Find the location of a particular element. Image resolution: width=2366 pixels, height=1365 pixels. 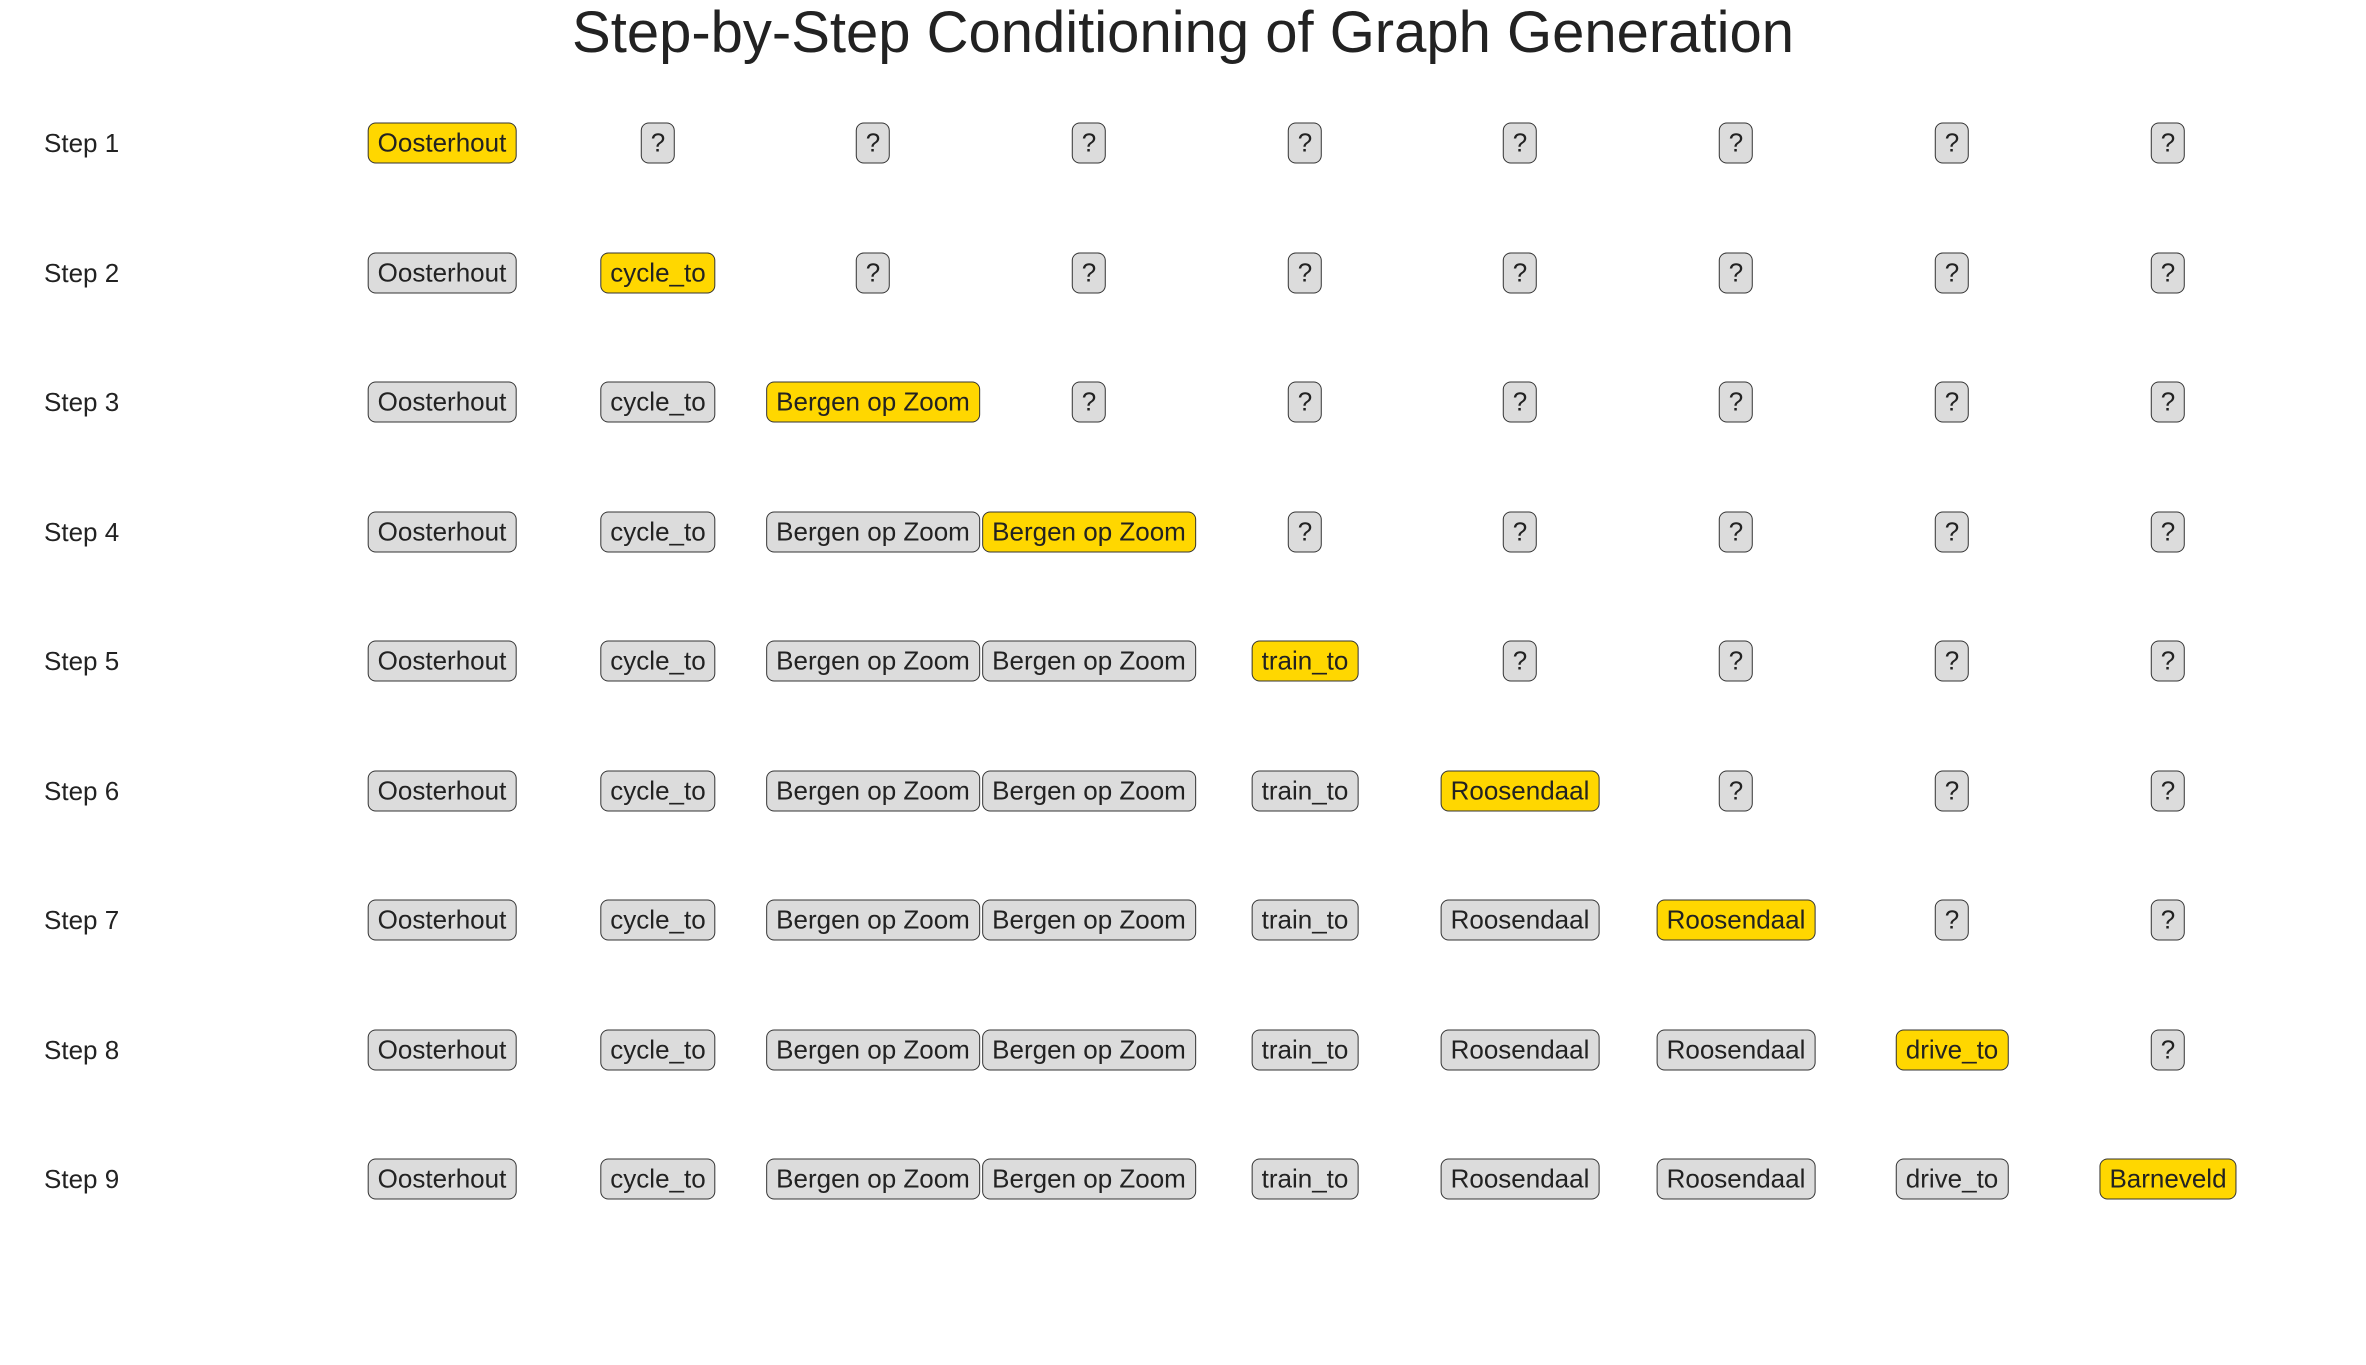

step-label: Step 2 is located at coordinates (82, 272).